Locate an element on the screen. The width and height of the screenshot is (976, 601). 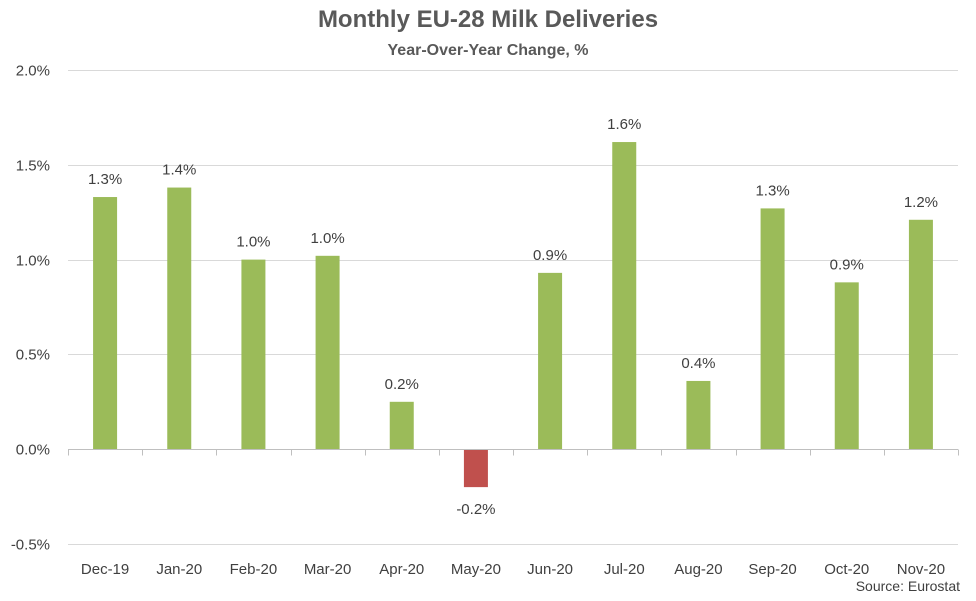
data-label: 1.6% is located at coordinates (624, 124).